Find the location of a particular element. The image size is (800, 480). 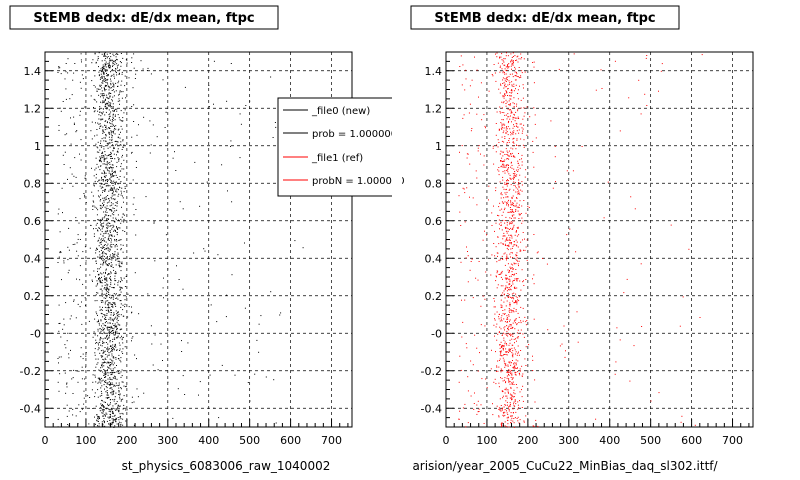

legend-entry-file0: _file0 (new) is located at coordinates (340, 111).